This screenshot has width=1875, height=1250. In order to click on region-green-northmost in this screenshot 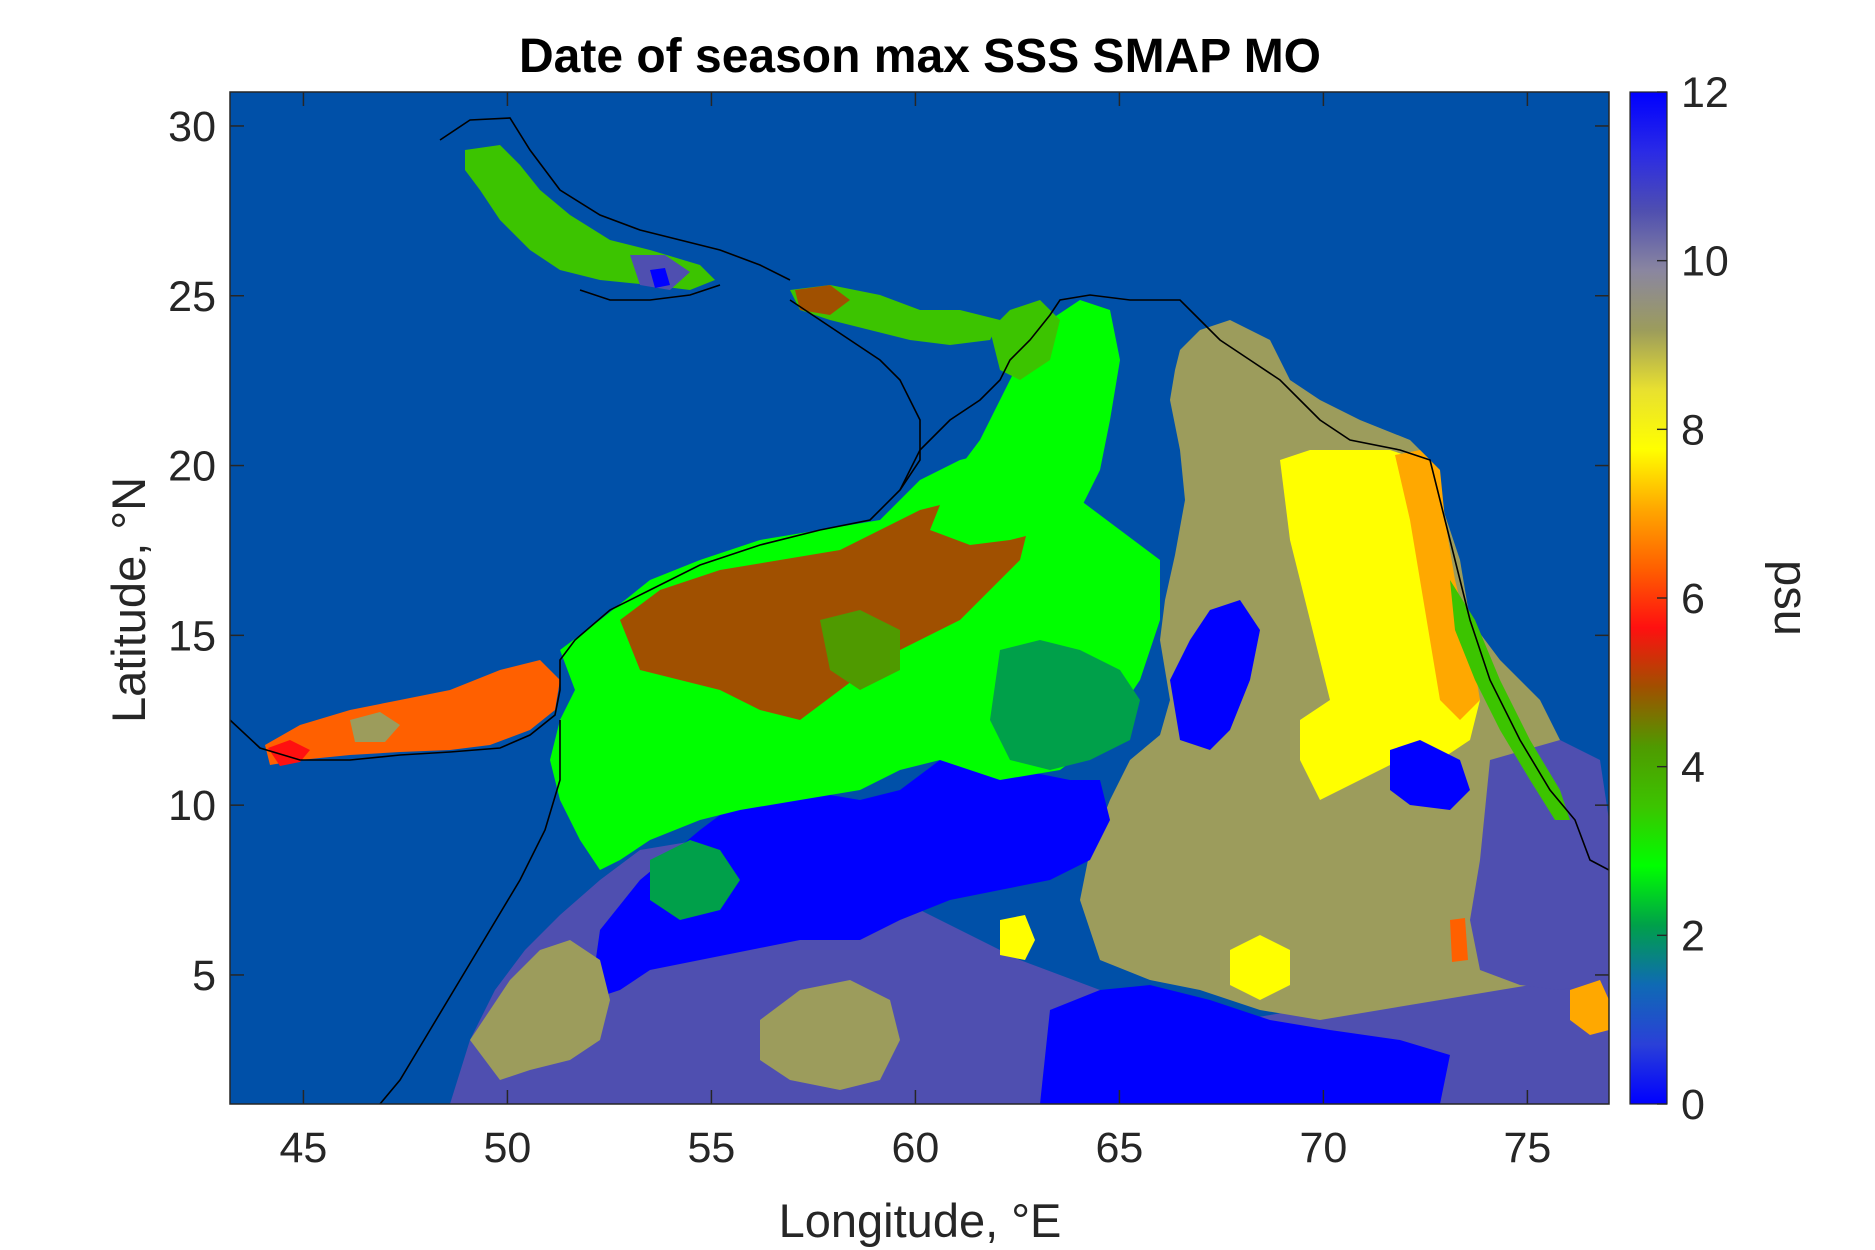, I will do `click(1025, 340)`.